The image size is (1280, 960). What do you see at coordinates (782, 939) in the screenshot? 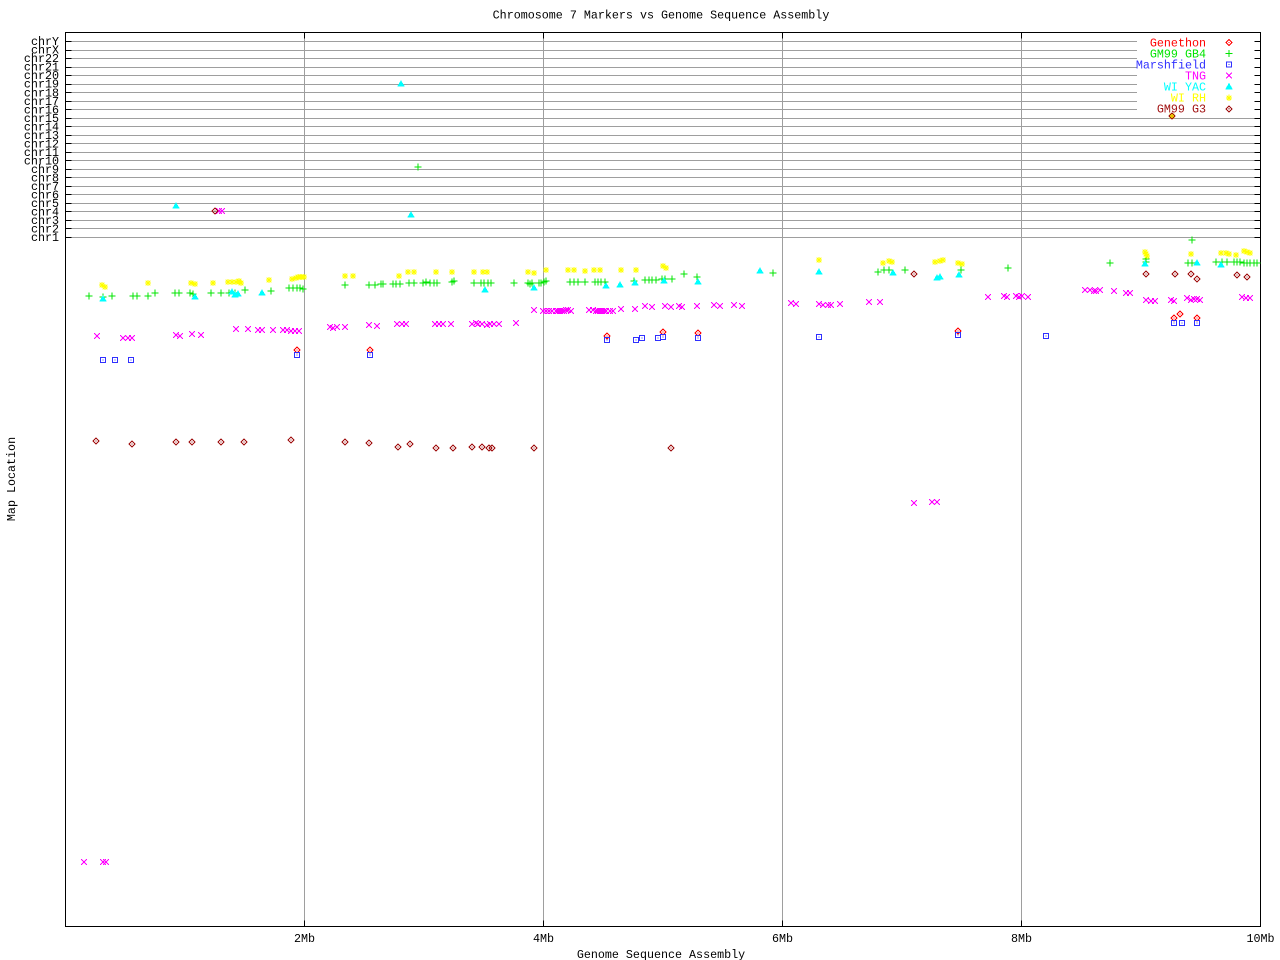
I see `svg-text: 6Mb` at bounding box center [782, 939].